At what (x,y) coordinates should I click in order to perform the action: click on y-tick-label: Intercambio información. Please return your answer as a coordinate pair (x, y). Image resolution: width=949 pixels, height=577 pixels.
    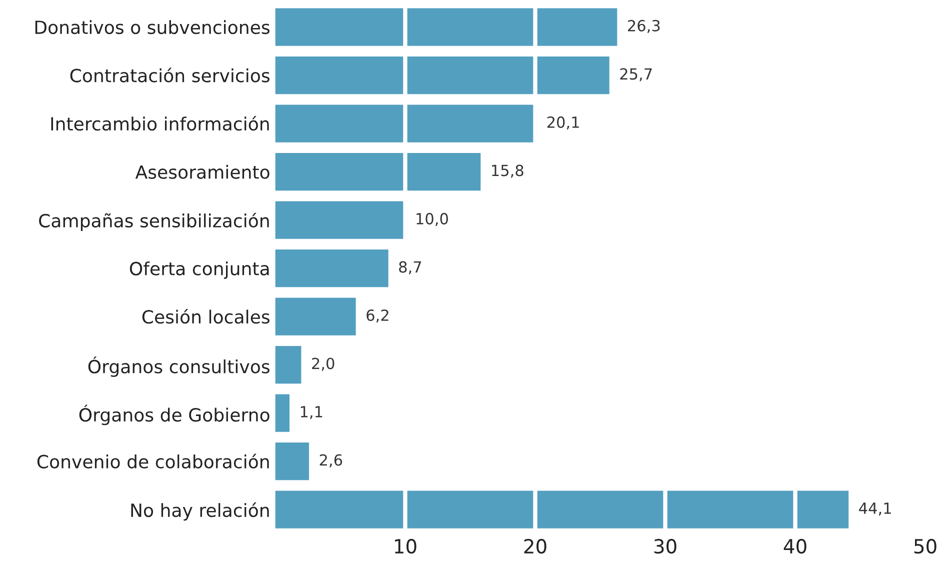
    Looking at the image, I should click on (160, 123).